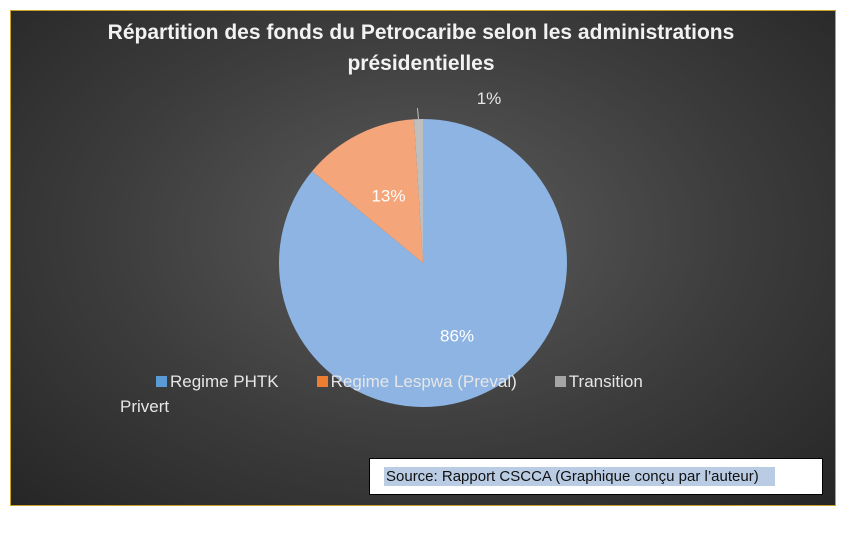 The width and height of the screenshot is (861, 538). What do you see at coordinates (560, 381) in the screenshot?
I see `legend-swatch-transition` at bounding box center [560, 381].